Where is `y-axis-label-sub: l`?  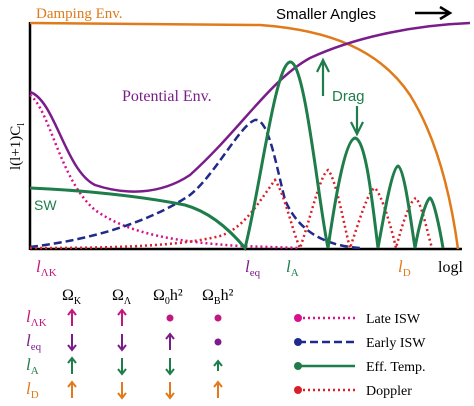 y-axis-label-sub: l is located at coordinates (21, 124).